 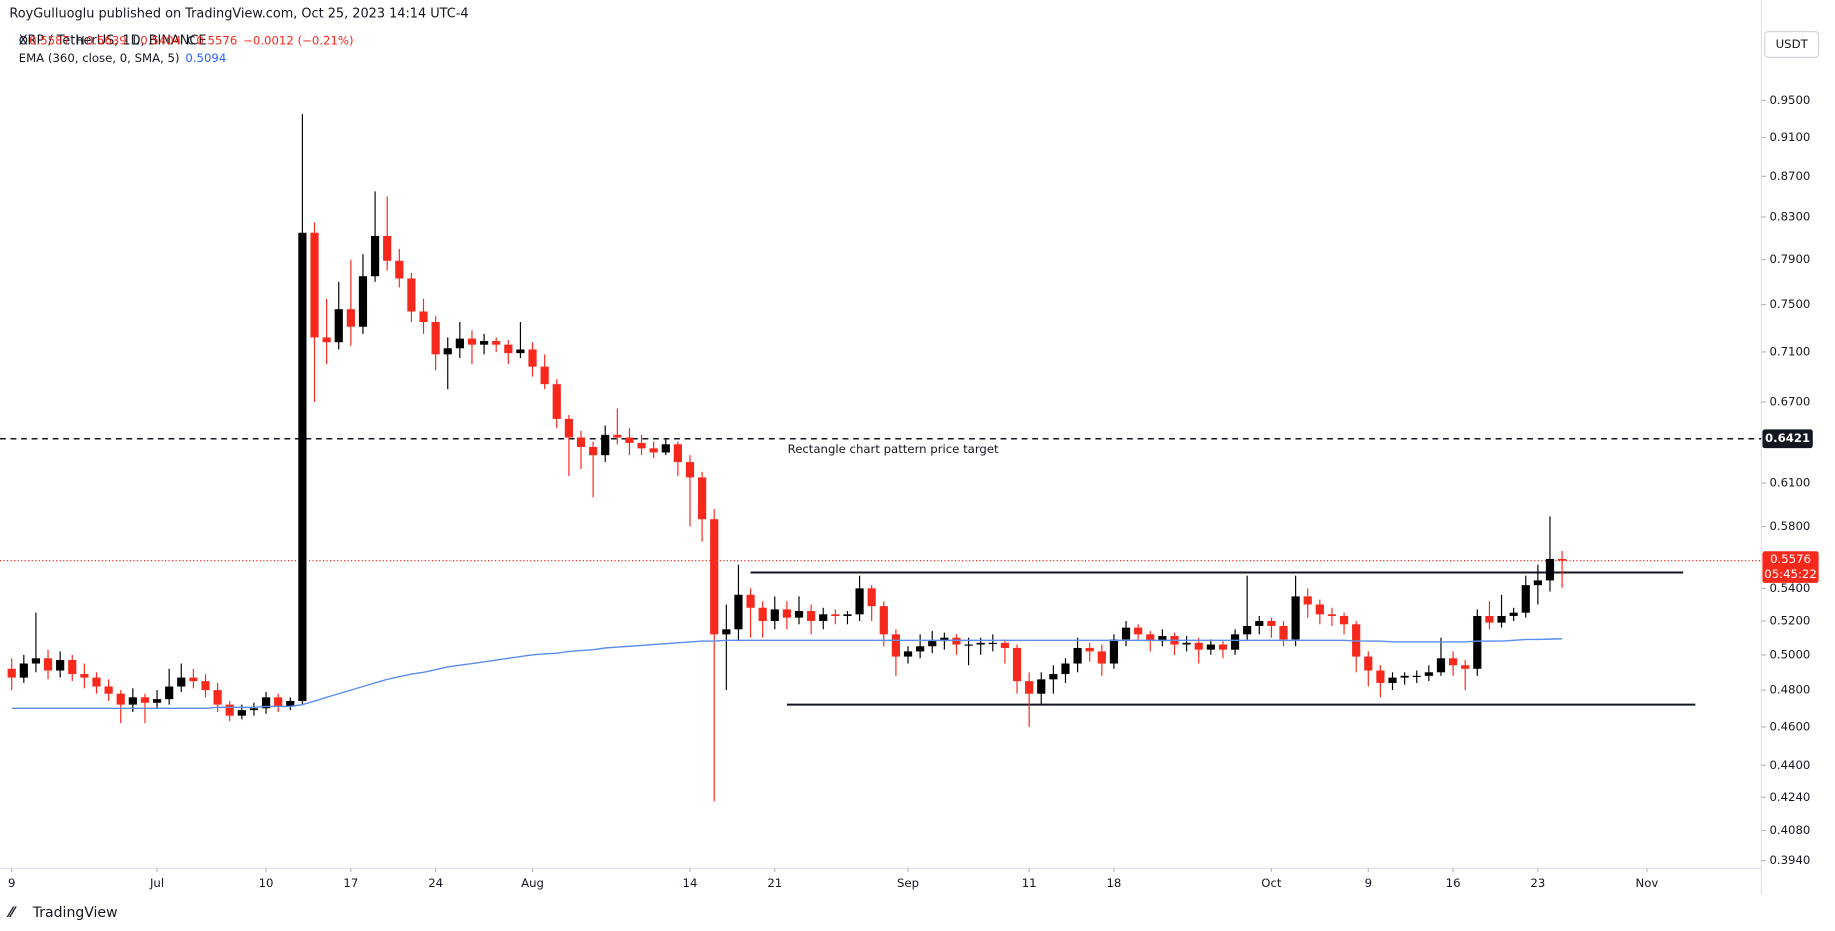 I want to click on y-tick-label: 0.5800, so click(x=1789, y=526).